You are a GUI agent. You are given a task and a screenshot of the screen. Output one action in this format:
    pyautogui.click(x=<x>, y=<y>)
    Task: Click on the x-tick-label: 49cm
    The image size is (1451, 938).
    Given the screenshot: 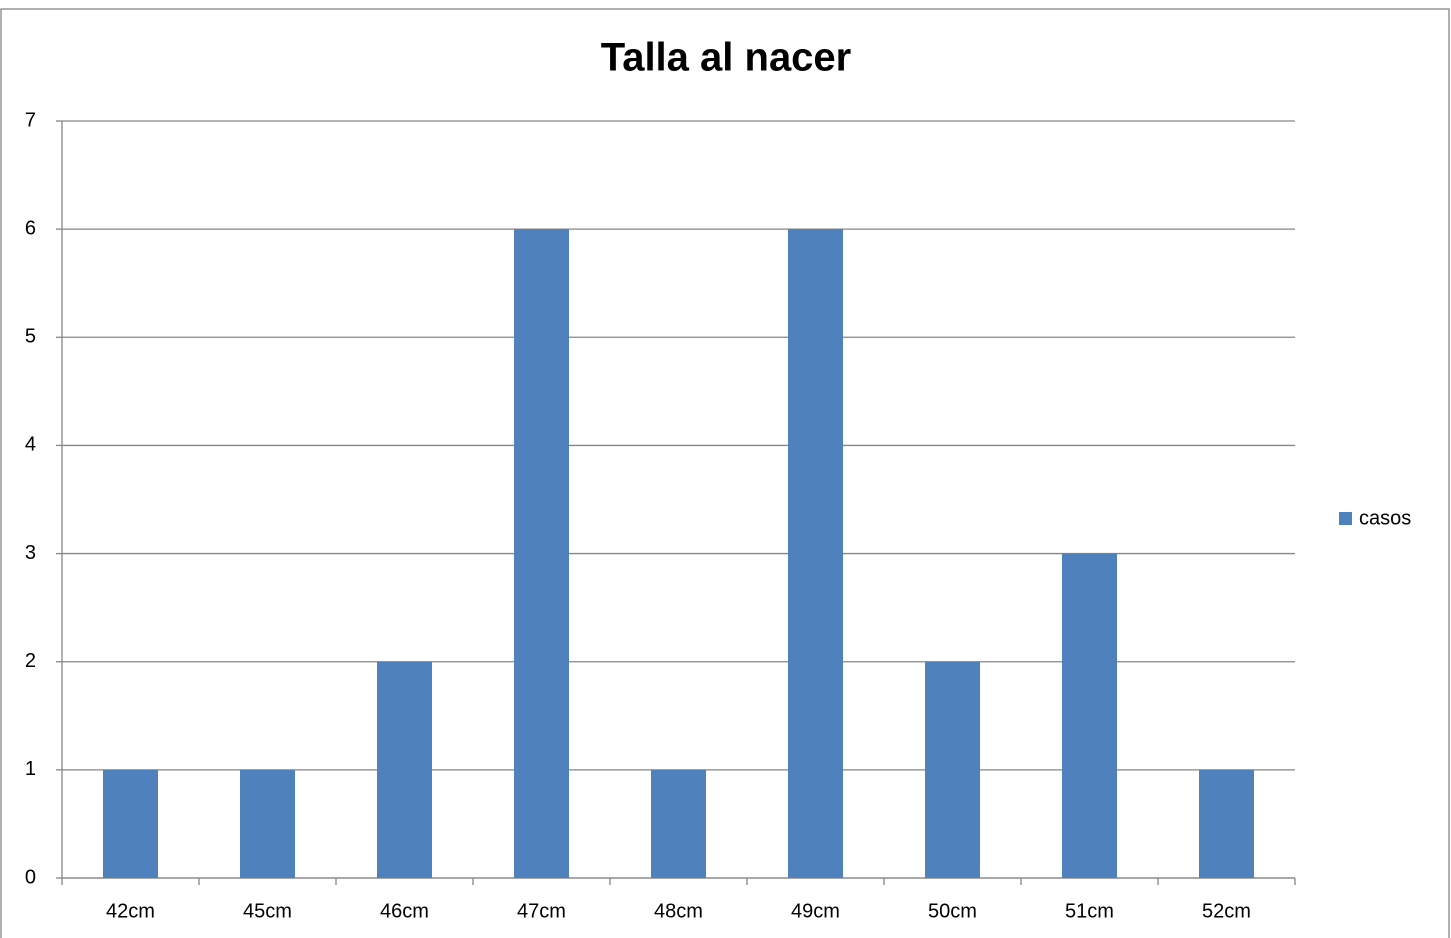 What is the action you would take?
    pyautogui.click(x=815, y=911)
    